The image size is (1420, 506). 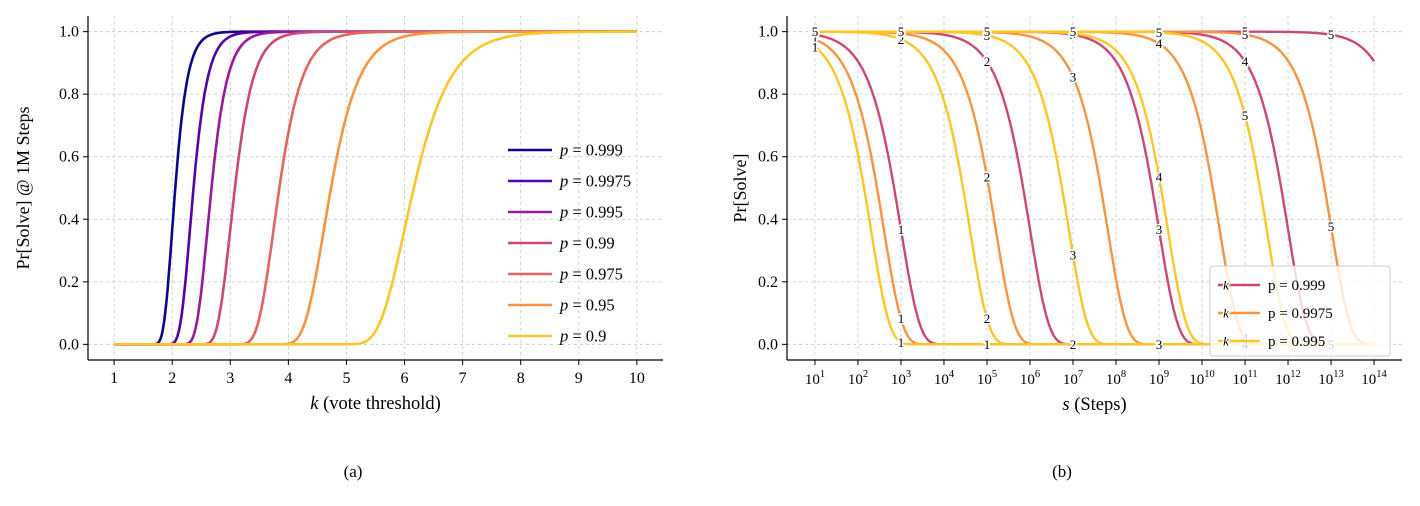 What do you see at coordinates (1300, 314) in the screenshot?
I see `legend-b-label: p = 0.9975` at bounding box center [1300, 314].